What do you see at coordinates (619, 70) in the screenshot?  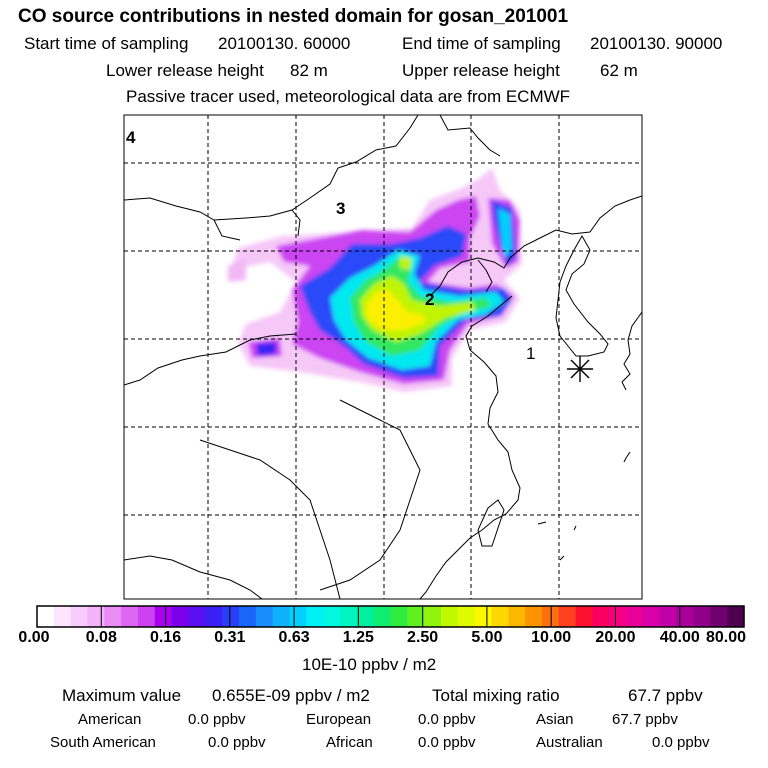 I see `upper-release-value: 62 m` at bounding box center [619, 70].